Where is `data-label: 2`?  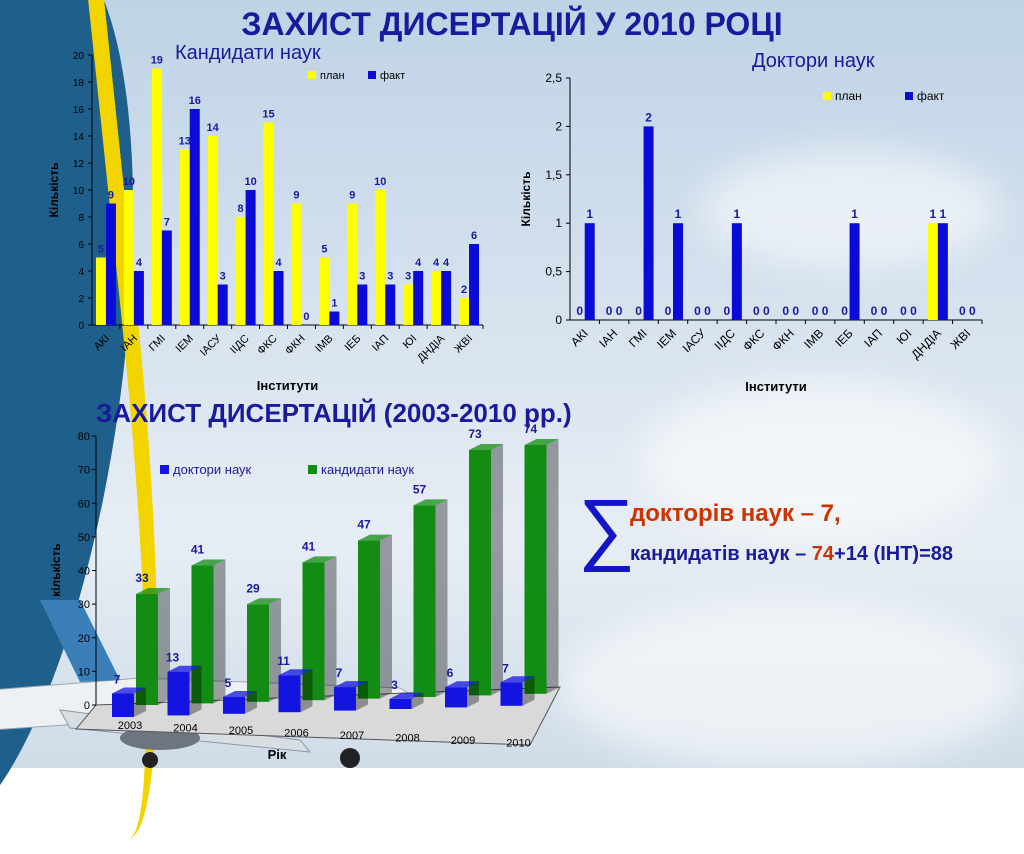 data-label: 2 is located at coordinates (648, 117).